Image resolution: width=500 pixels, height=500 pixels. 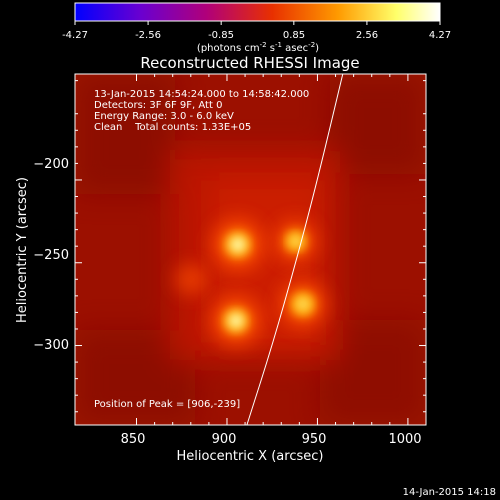 What do you see at coordinates (224, 439) in the screenshot?
I see `x-tick-label: 900` at bounding box center [224, 439].